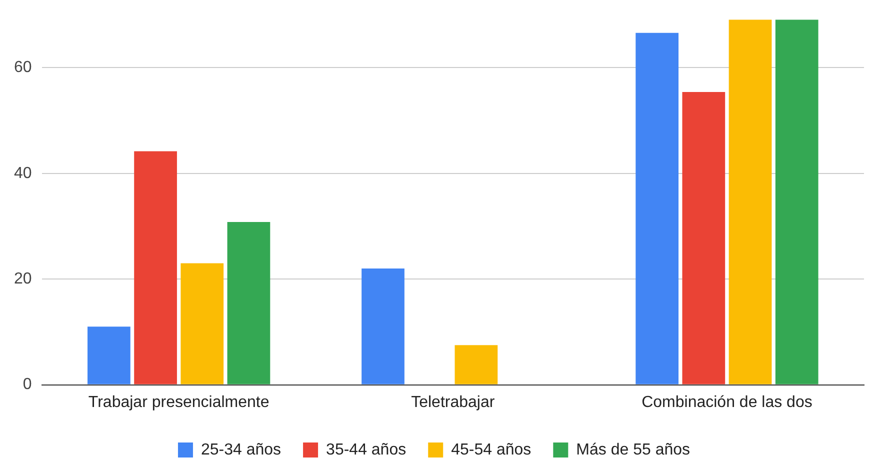 The width and height of the screenshot is (870, 468). What do you see at coordinates (23, 173) in the screenshot?
I see `y-tick-label: 40` at bounding box center [23, 173].